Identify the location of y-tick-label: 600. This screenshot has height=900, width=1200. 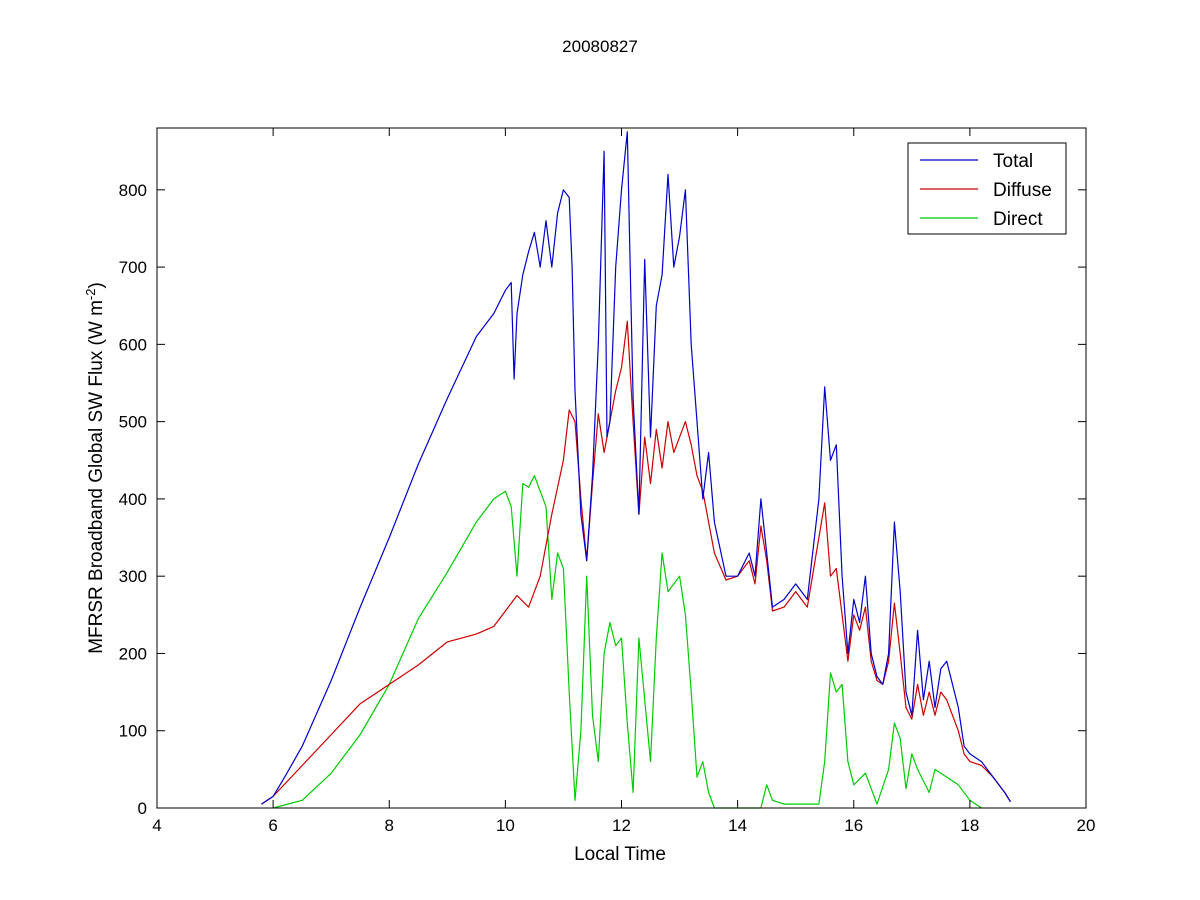
(133, 344).